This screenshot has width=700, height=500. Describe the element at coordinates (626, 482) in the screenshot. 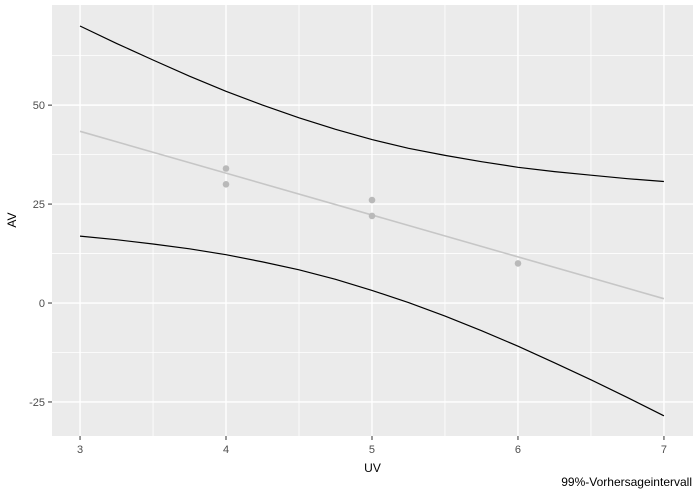

I see `plot-caption: 99%-Vorhersageintervall` at that location.